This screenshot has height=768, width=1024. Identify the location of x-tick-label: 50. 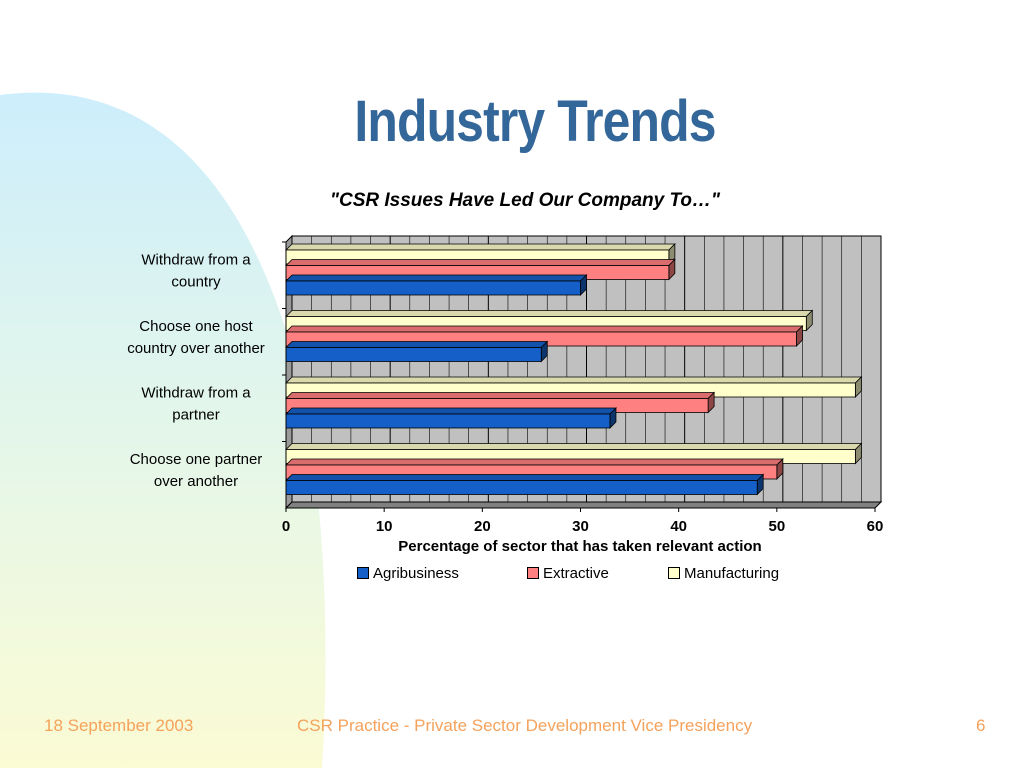
(776, 526).